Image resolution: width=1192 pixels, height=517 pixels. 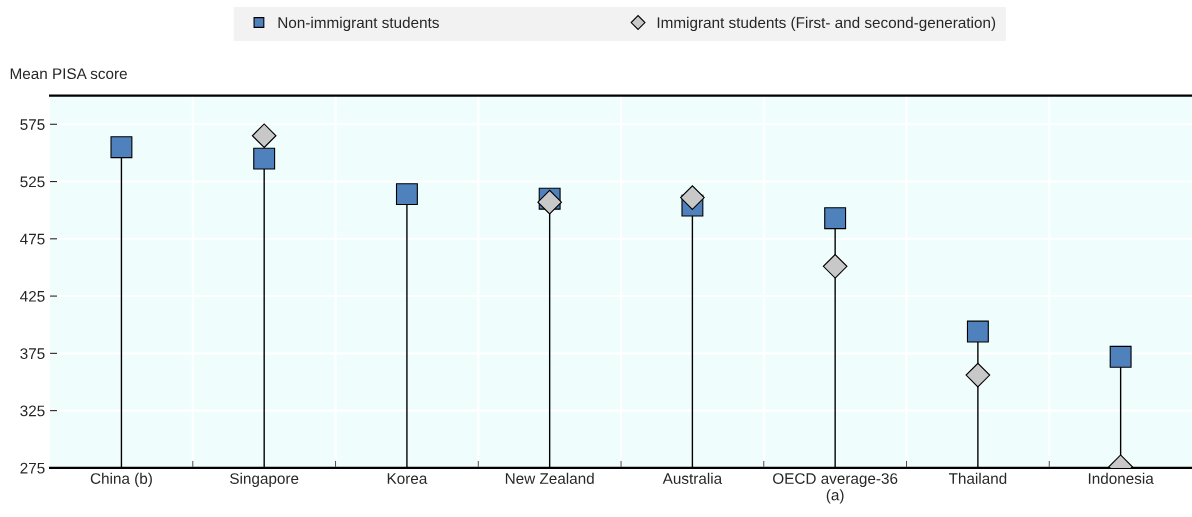 I want to click on y-tick-label: 325, so click(x=32, y=411).